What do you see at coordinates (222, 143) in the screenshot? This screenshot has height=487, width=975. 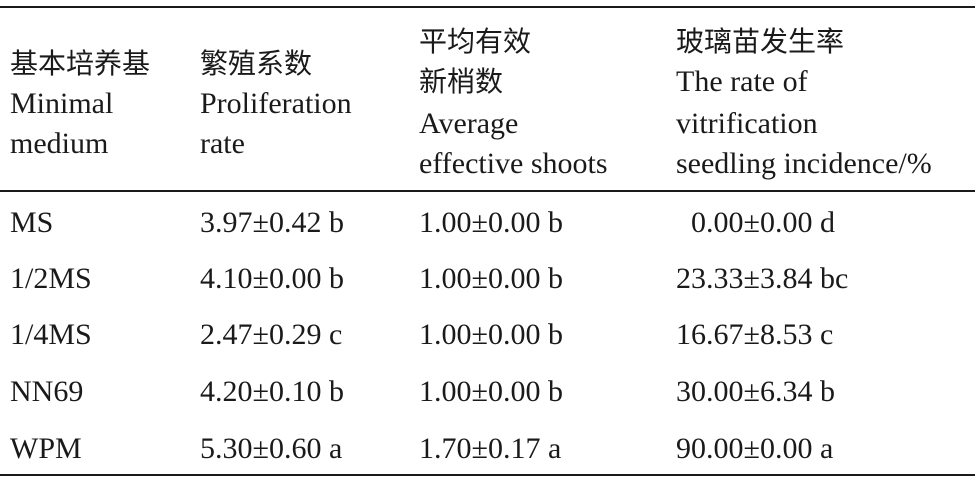 I see `header-proliferation-en-2: rate` at bounding box center [222, 143].